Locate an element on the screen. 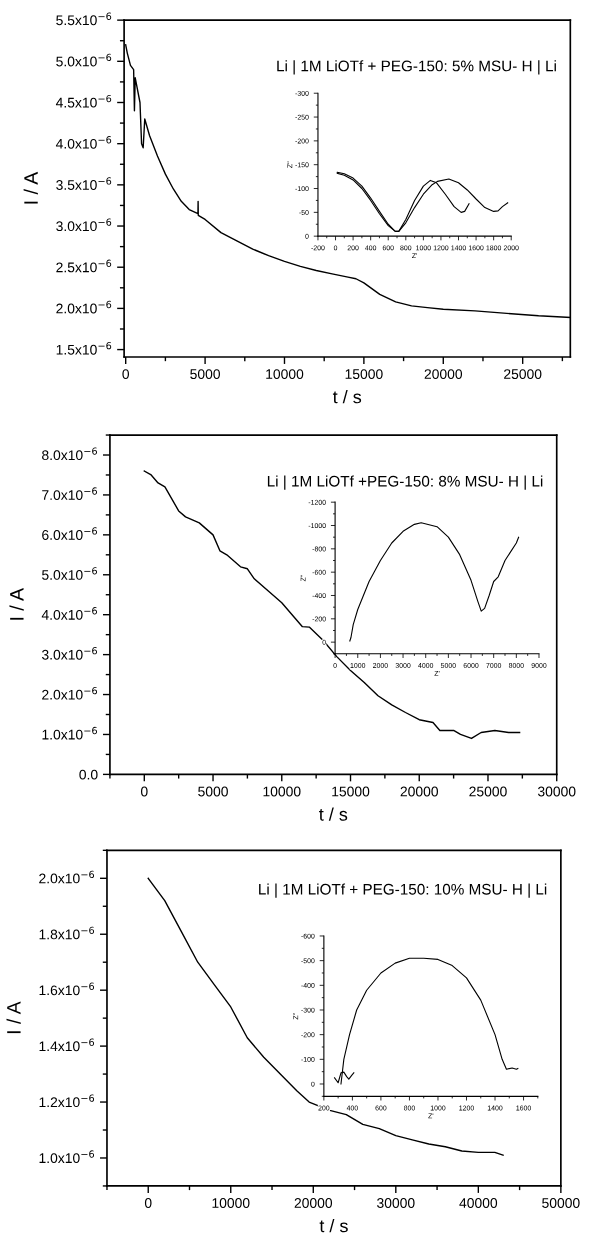 Image resolution: width=591 pixels, height=1243 pixels. y-tick-label: 1.2x10$^{−6}$ is located at coordinates (67, 1101).